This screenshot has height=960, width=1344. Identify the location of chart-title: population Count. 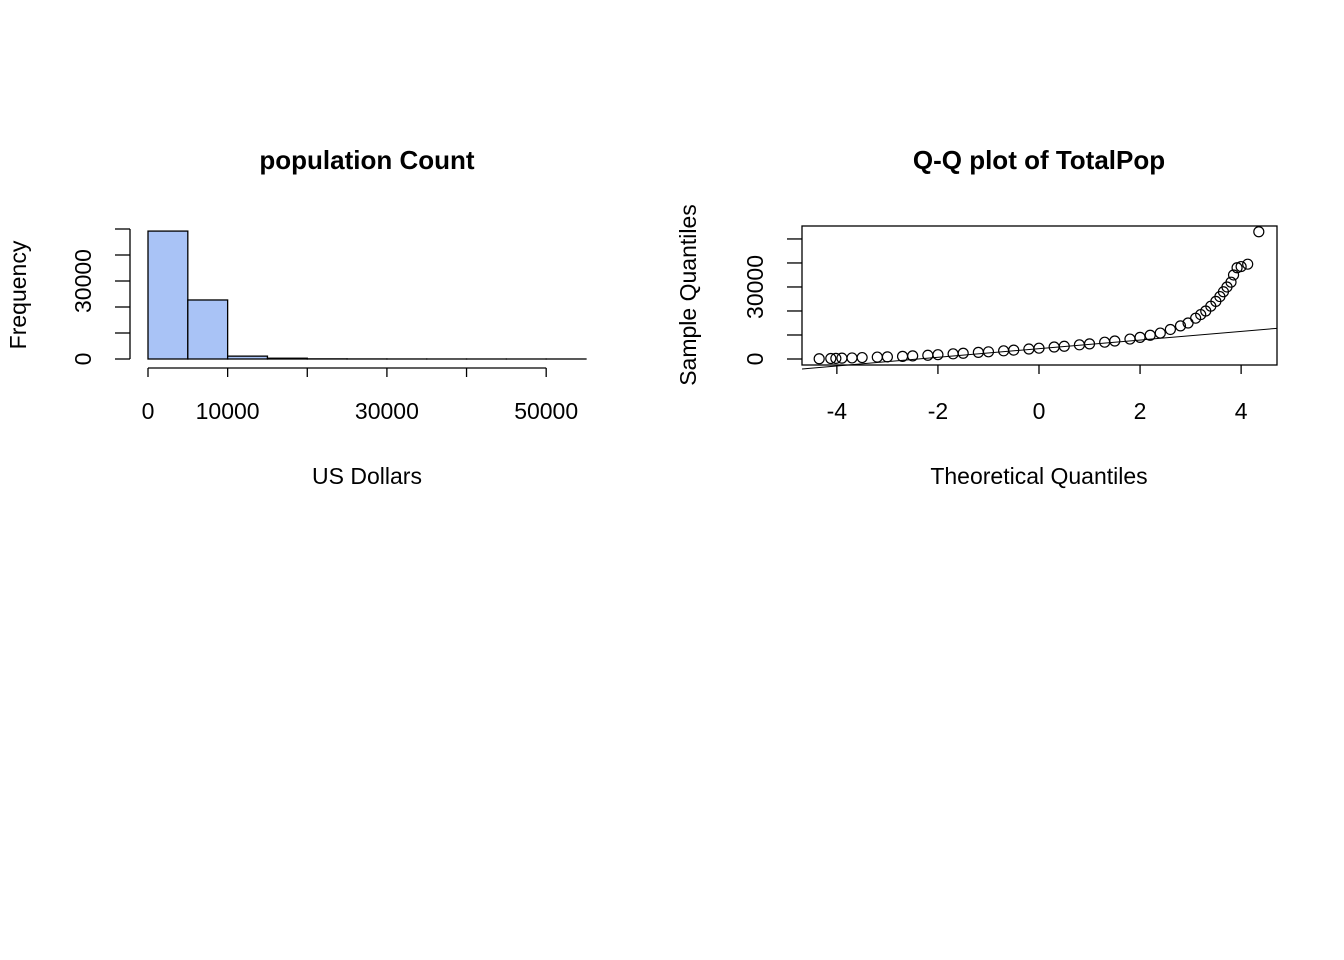
(367, 160).